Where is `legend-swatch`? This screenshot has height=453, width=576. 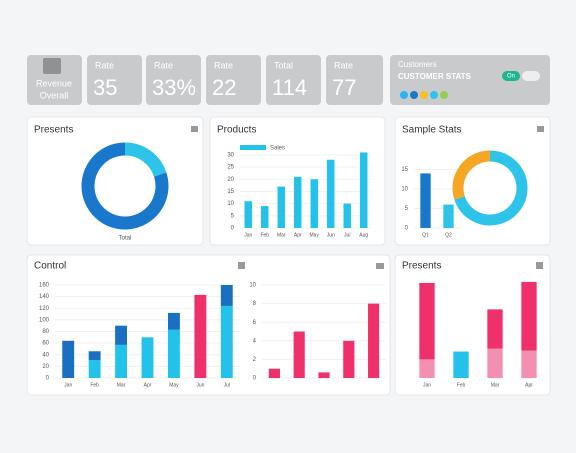
legend-swatch is located at coordinates (253, 147).